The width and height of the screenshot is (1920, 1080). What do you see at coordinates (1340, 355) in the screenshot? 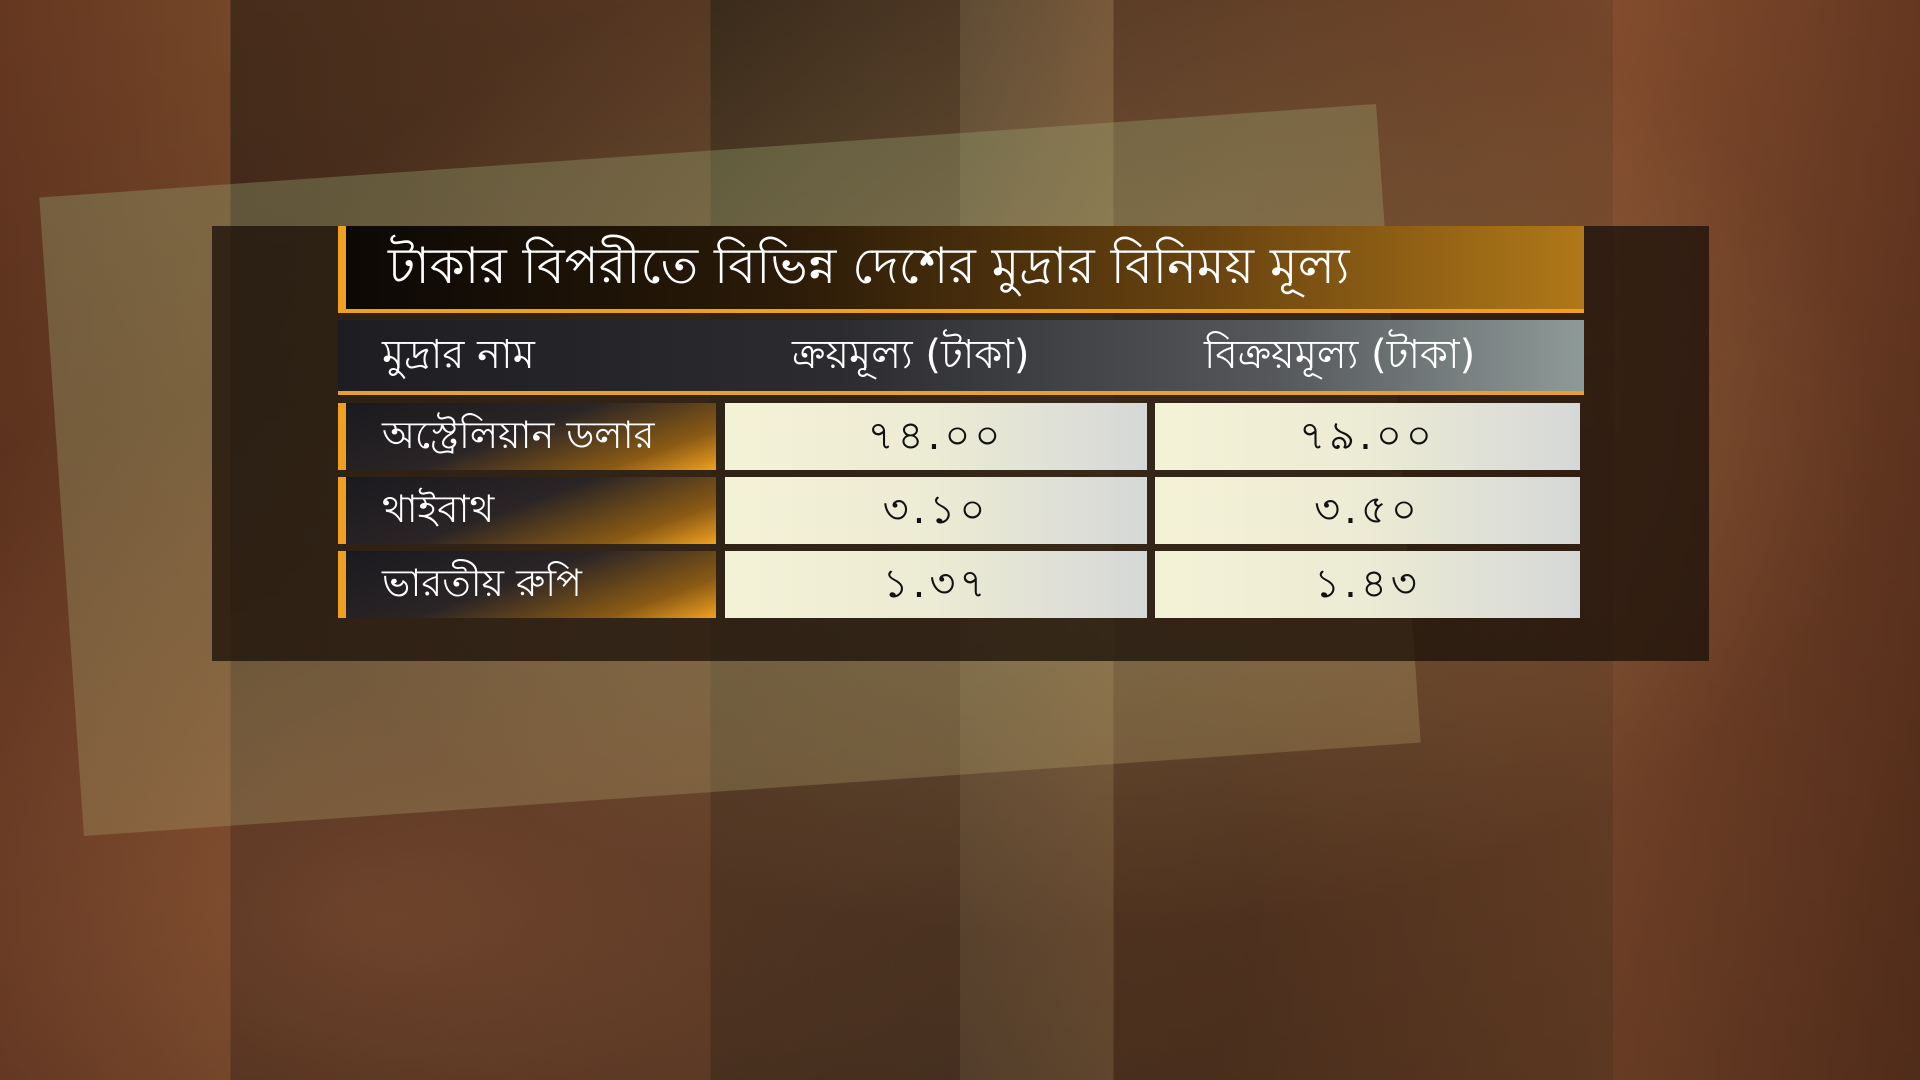
I see `header-sell-rate: বিক্রয়মূল্য (টাকা)` at bounding box center [1340, 355].